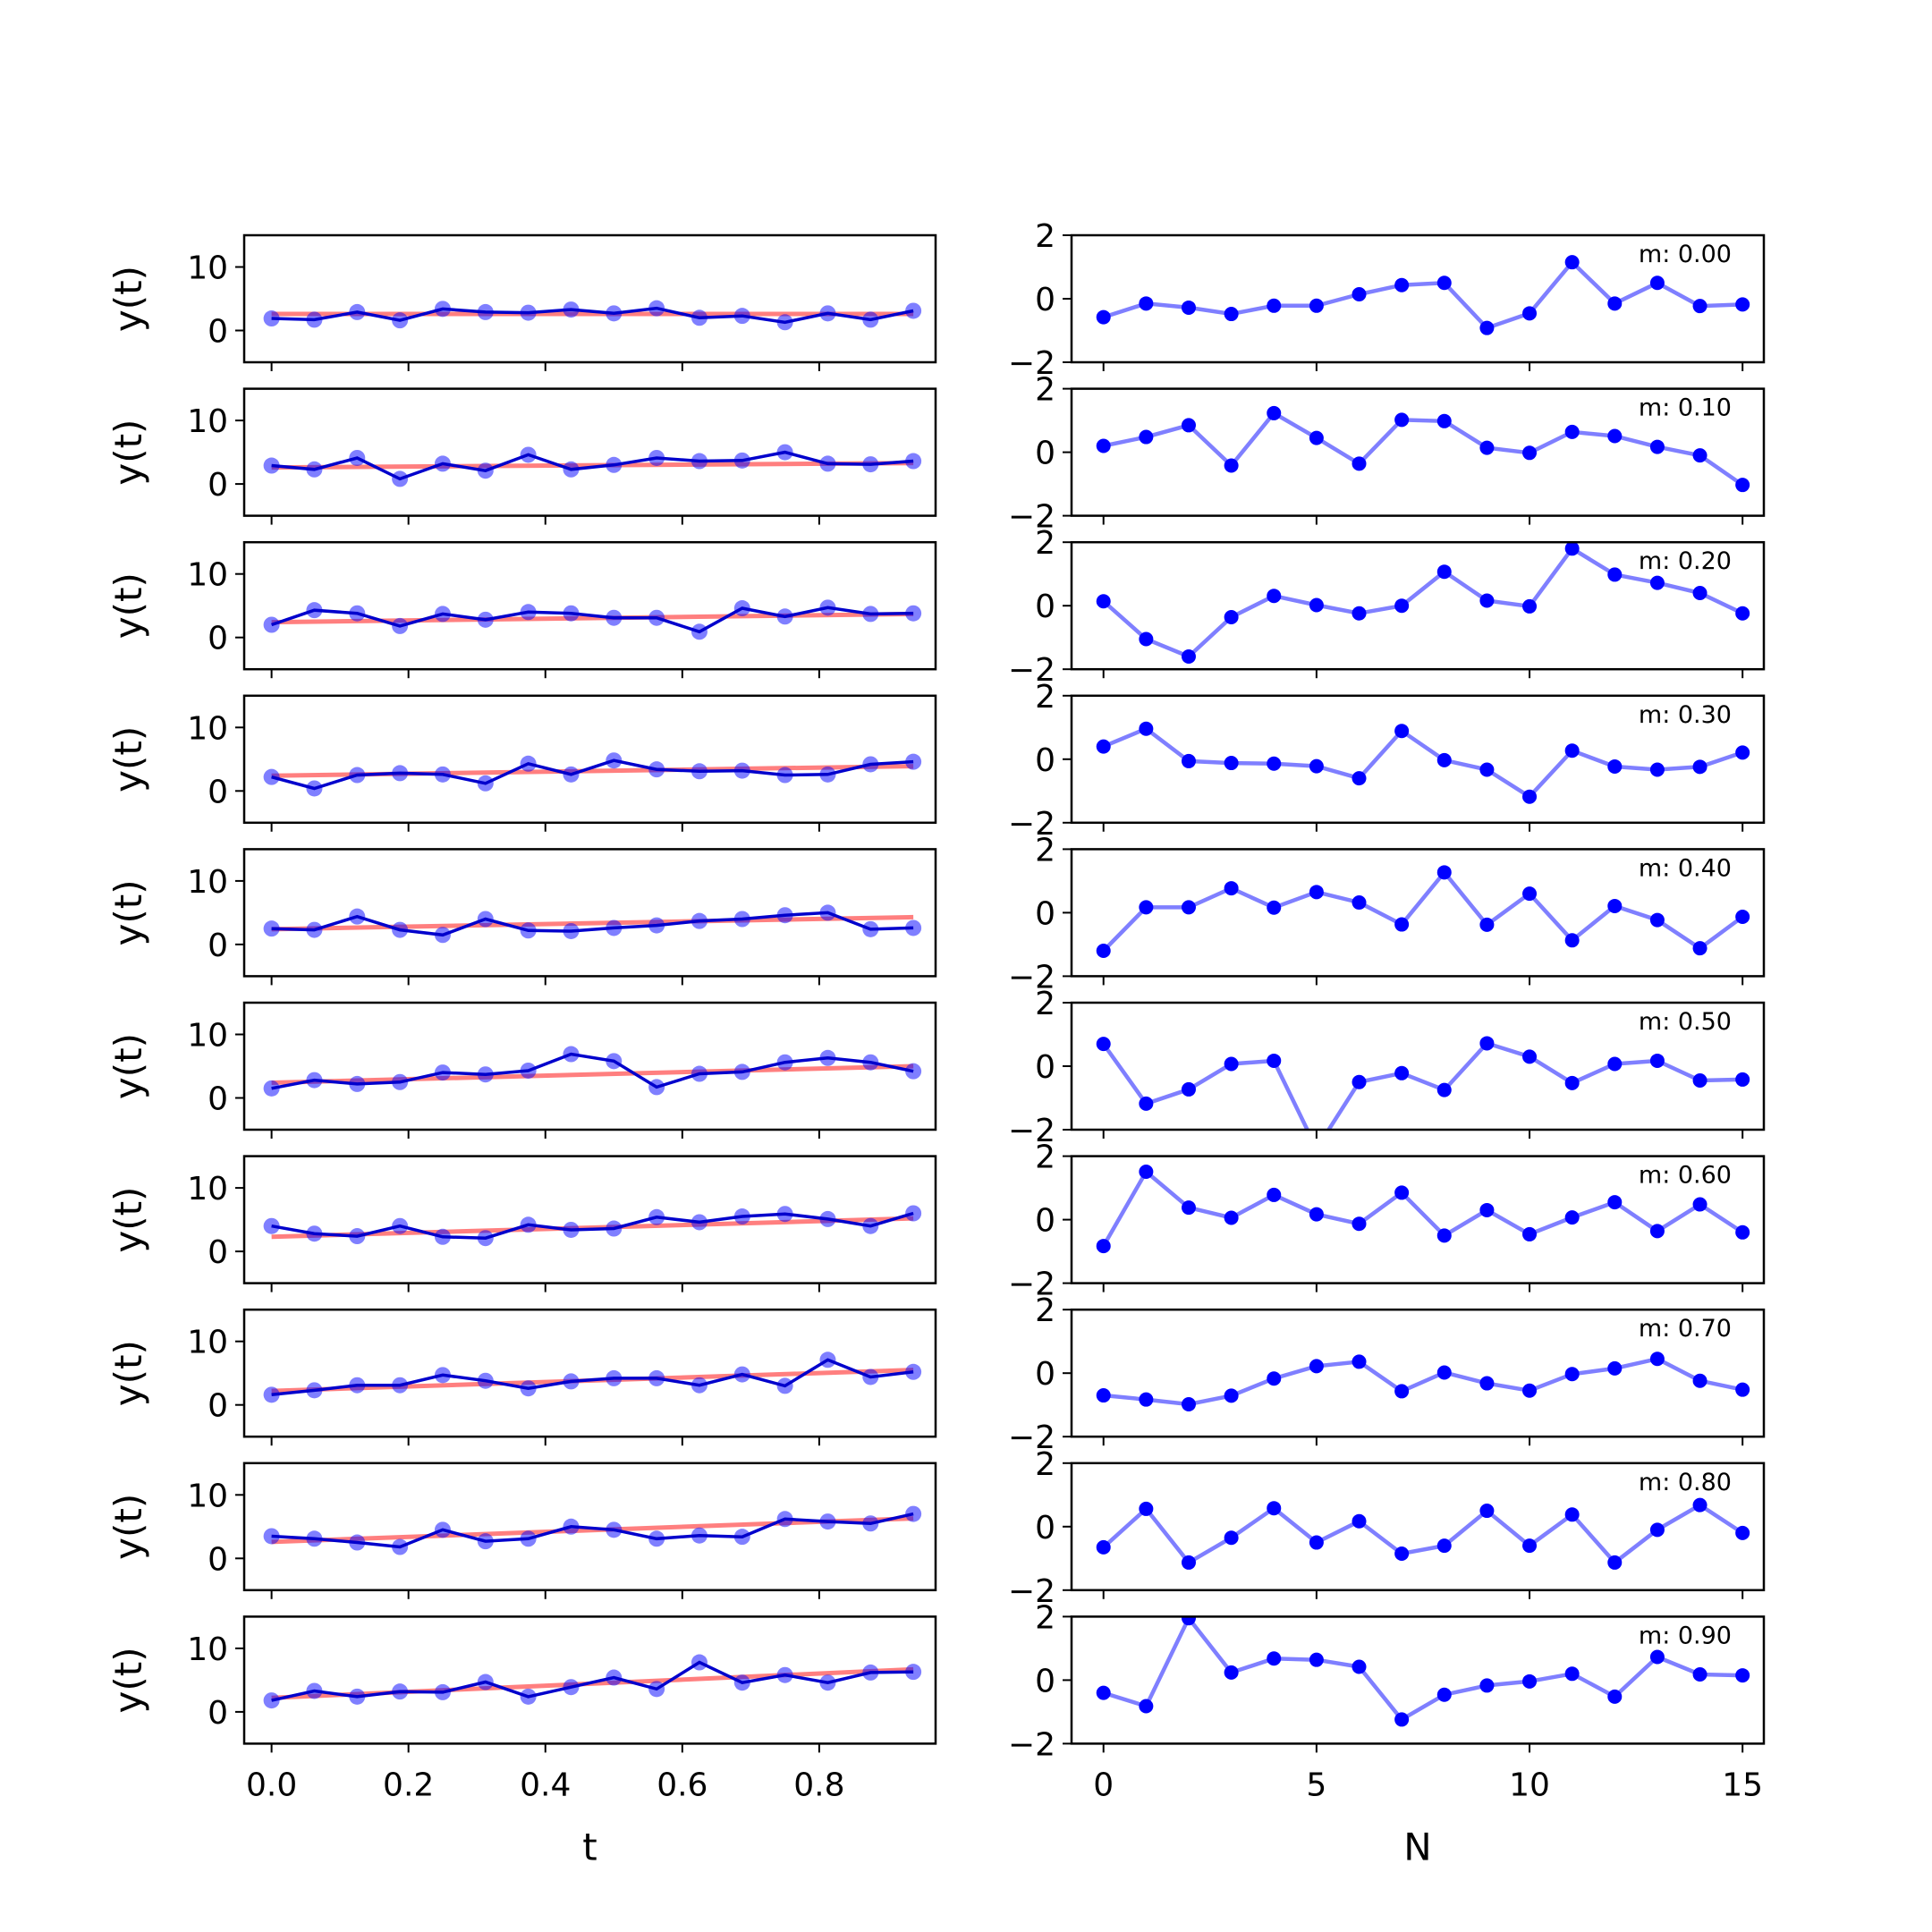 Image resolution: width=1932 pixels, height=1932 pixels. I want to click on m-annotation: m: 0.00, so click(1685, 254).